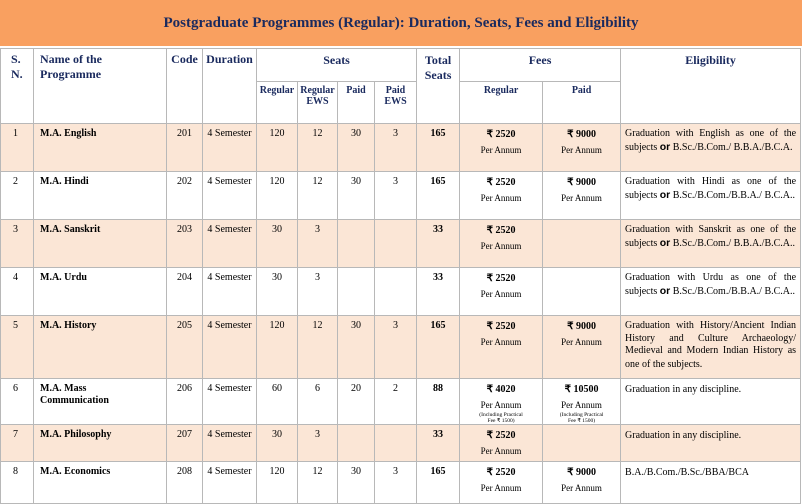  What do you see at coordinates (184, 443) in the screenshot?
I see `cell-code: 207` at bounding box center [184, 443].